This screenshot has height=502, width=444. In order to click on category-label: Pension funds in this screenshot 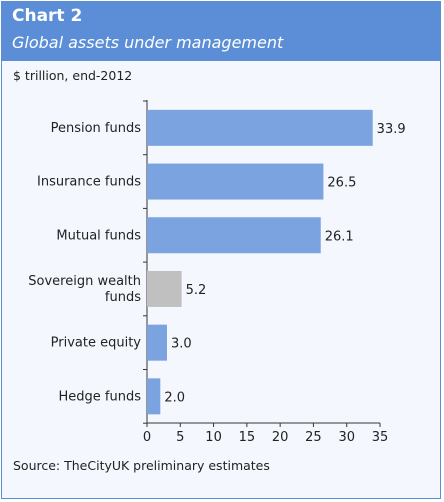, I will do `click(96, 128)`.